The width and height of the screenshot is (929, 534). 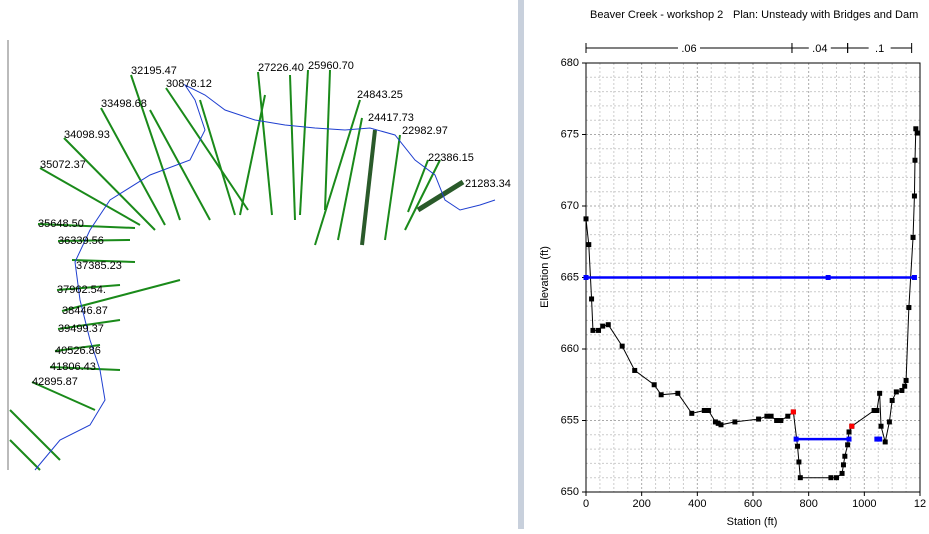 What do you see at coordinates (85, 311) in the screenshot?
I see `river-station-label: 38446.87` at bounding box center [85, 311].